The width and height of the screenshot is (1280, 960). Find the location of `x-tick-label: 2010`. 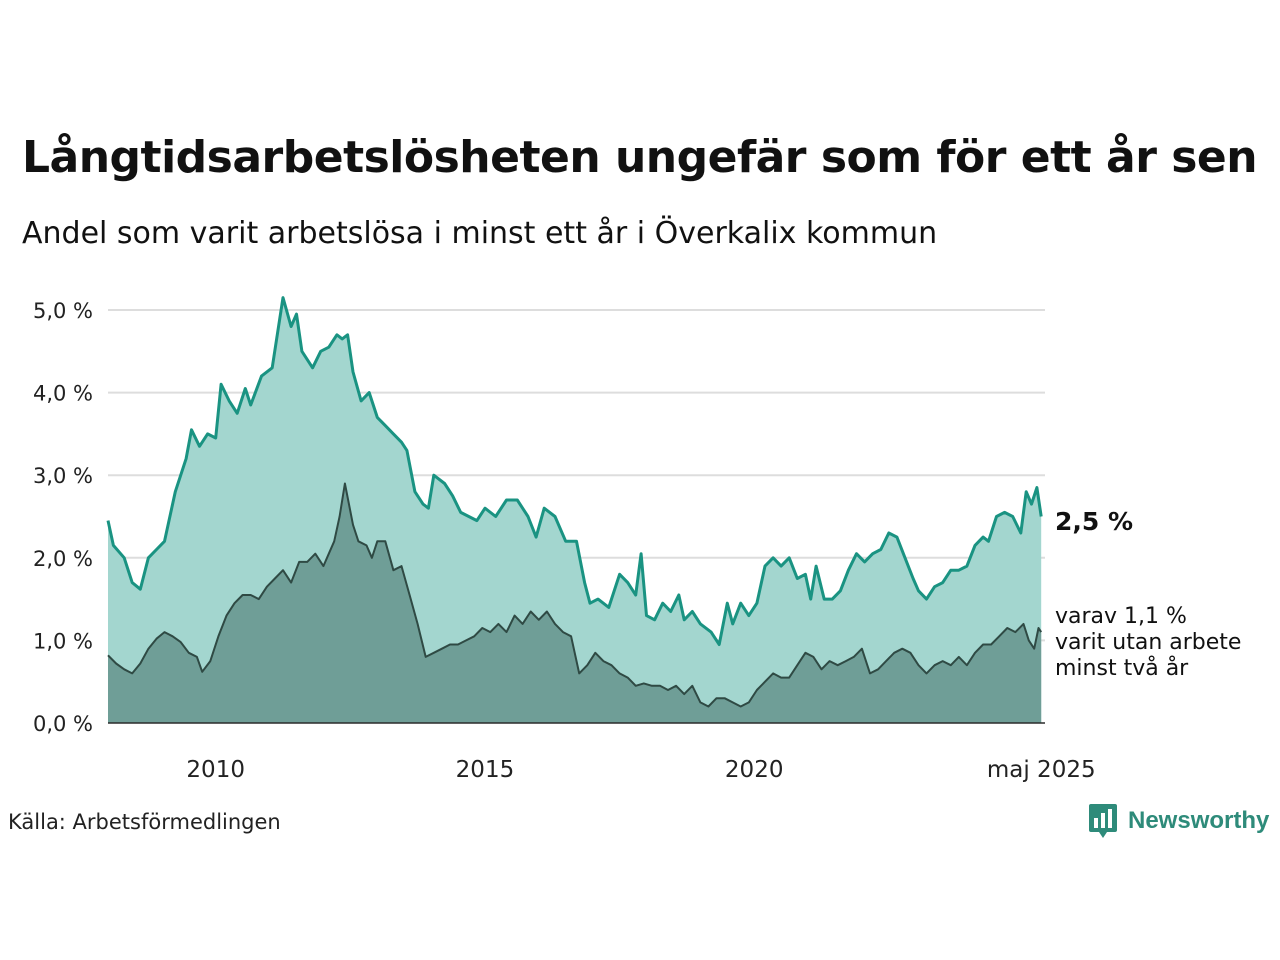

x-tick-label: 2010 is located at coordinates (215, 770).